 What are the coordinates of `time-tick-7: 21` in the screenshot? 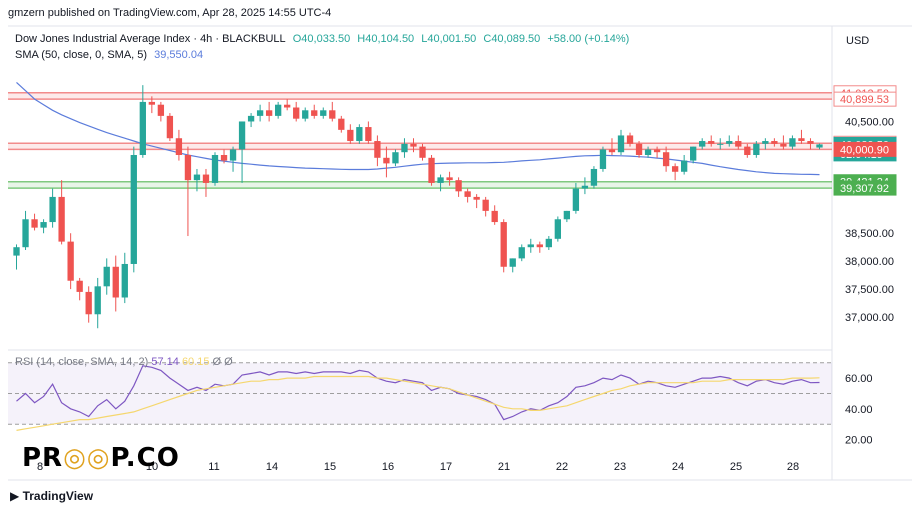 It's located at (504, 467).